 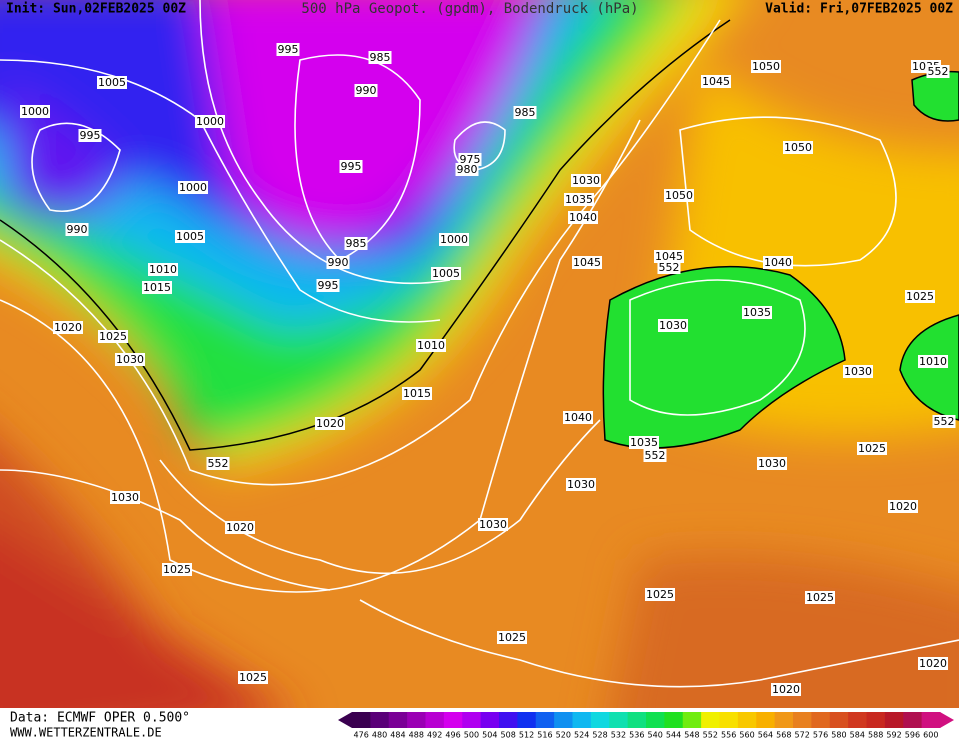 I want to click on label-text: 1050, so click(x=798, y=147).